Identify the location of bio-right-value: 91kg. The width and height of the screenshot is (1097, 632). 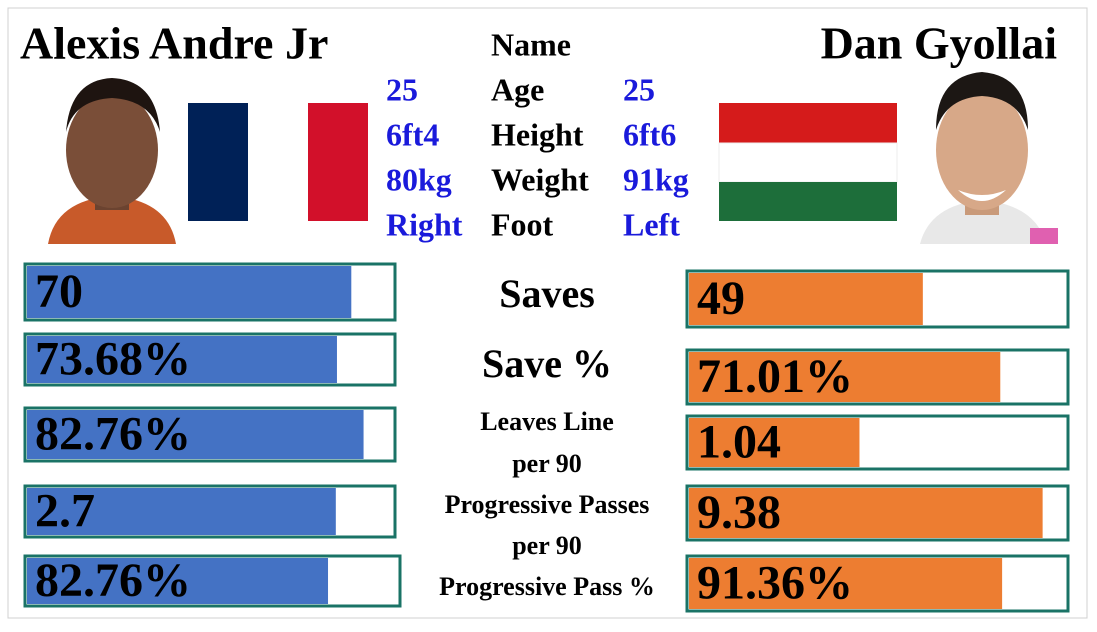
(656, 179).